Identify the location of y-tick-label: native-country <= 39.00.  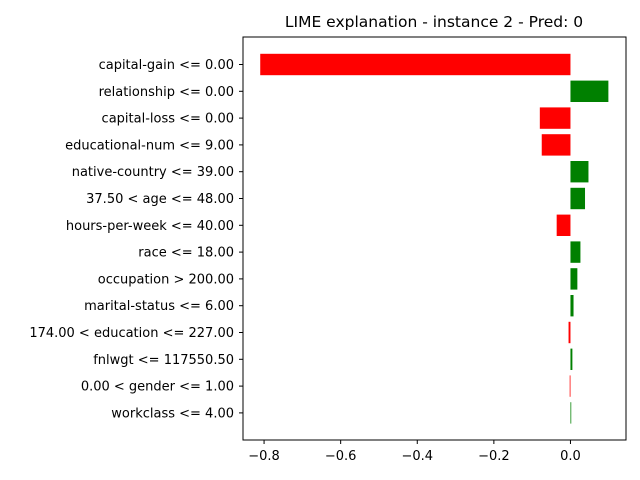
(153, 172).